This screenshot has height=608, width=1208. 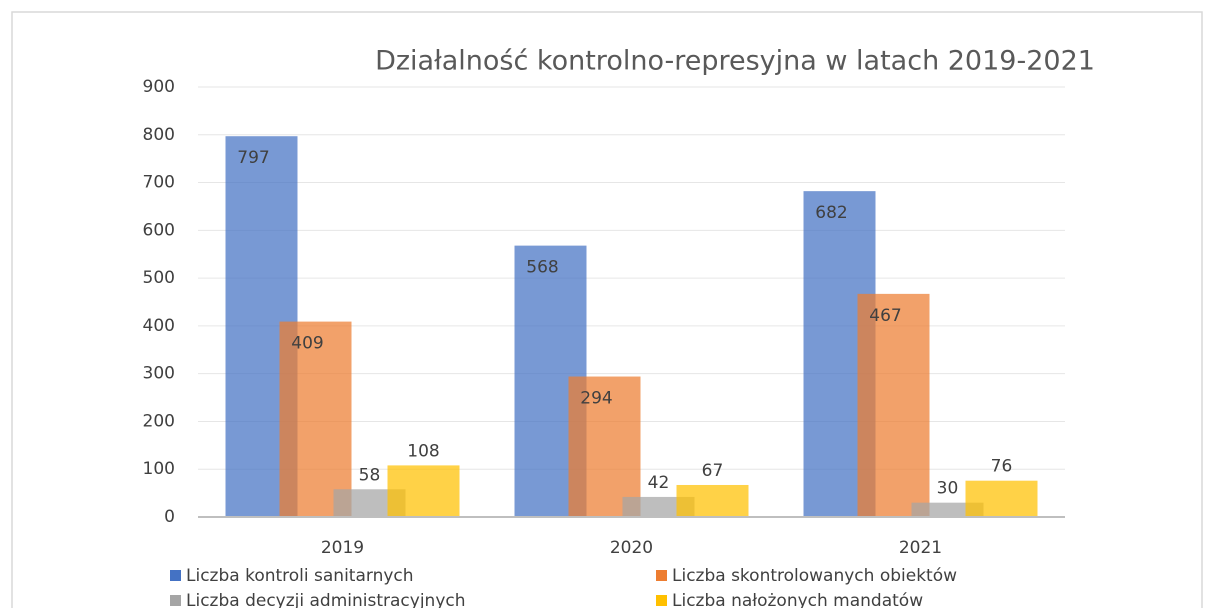 I want to click on y-tick-label: 500, so click(x=159, y=278).